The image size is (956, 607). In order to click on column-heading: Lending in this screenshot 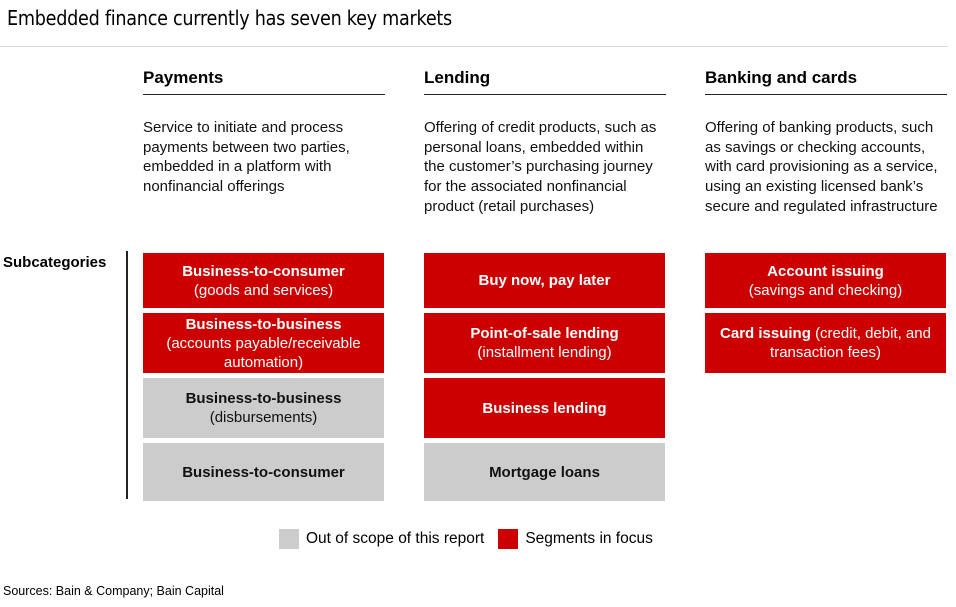, I will do `click(545, 80)`.